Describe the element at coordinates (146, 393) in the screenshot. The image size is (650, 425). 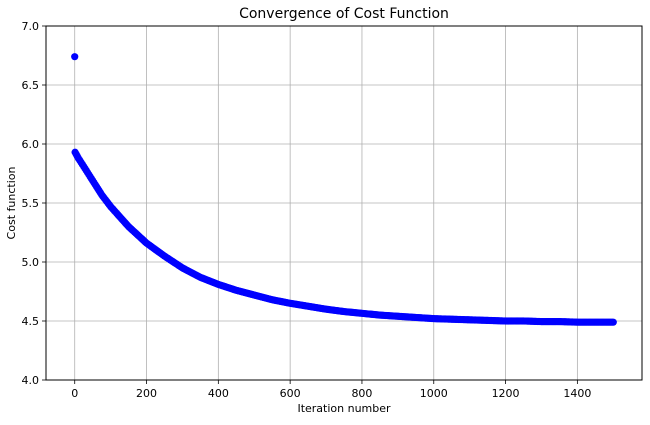
I see `x-tick-label: 200` at that location.